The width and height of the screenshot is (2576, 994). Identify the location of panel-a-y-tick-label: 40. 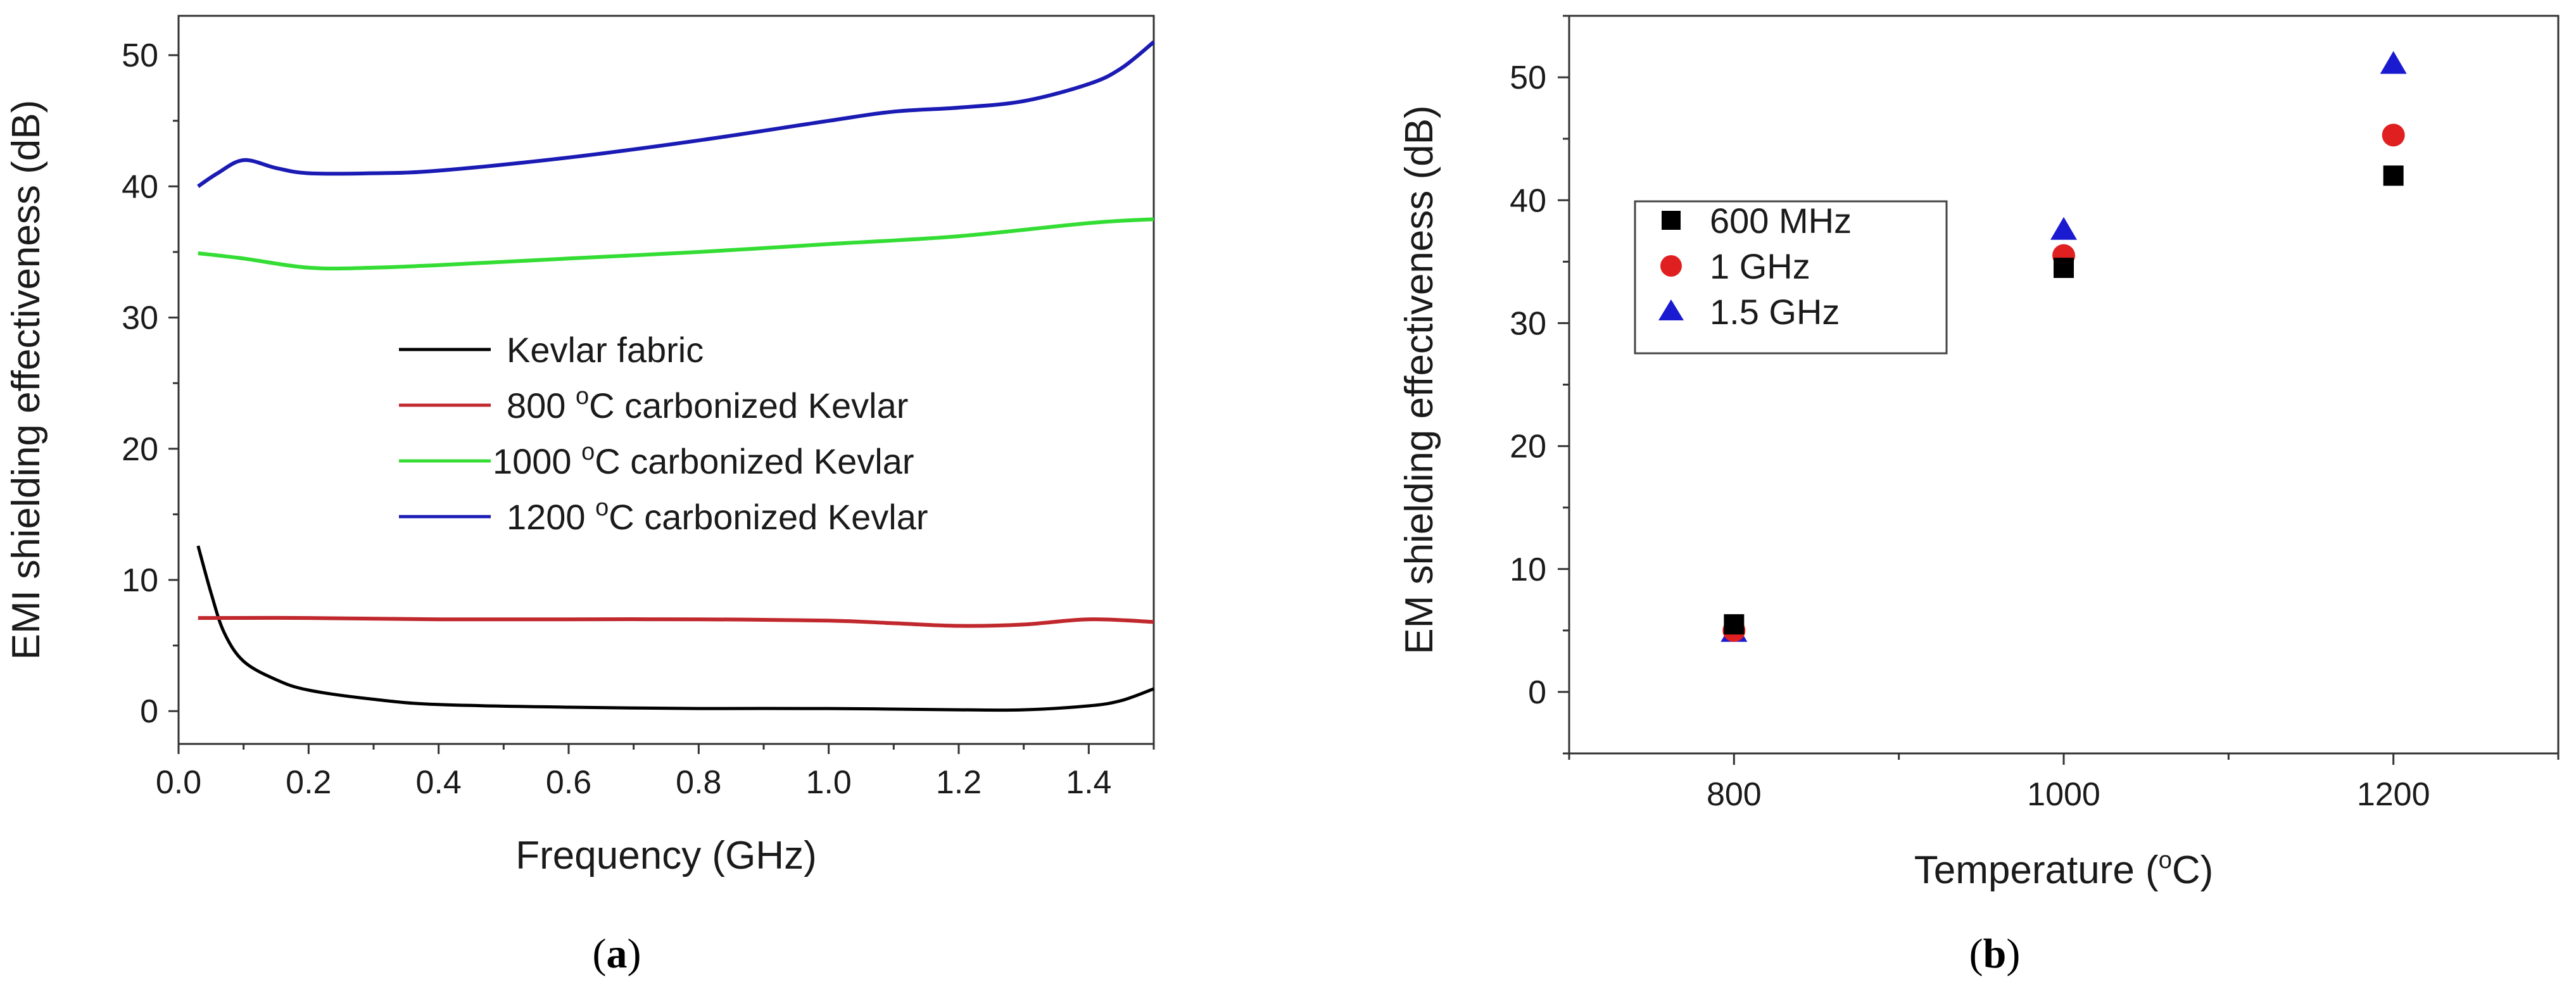
(140, 186).